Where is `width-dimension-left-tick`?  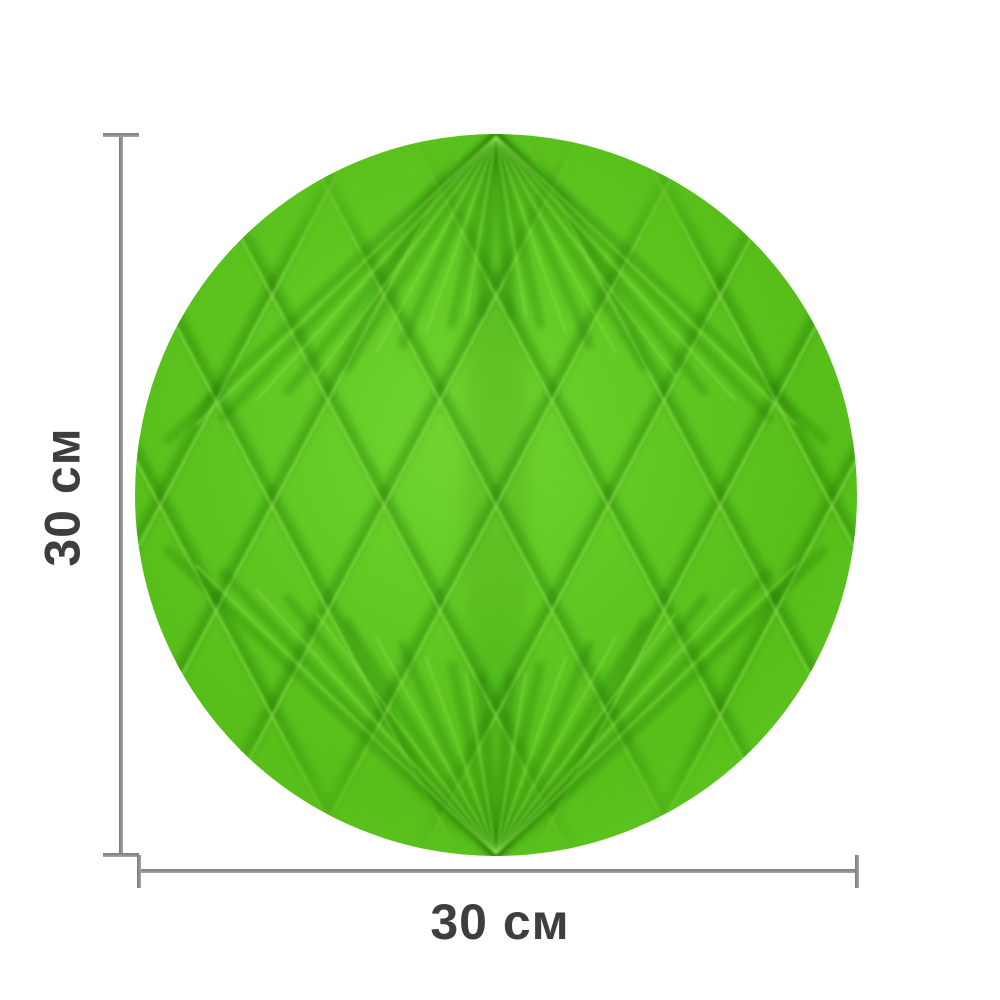 width-dimension-left-tick is located at coordinates (139, 871).